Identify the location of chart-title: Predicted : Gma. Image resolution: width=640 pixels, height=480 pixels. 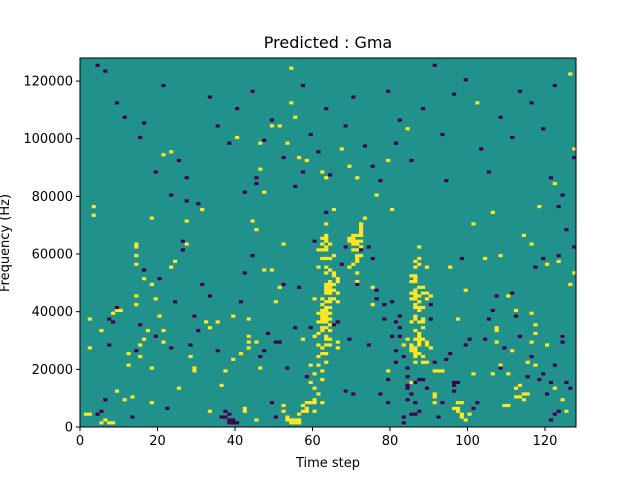
(328, 42).